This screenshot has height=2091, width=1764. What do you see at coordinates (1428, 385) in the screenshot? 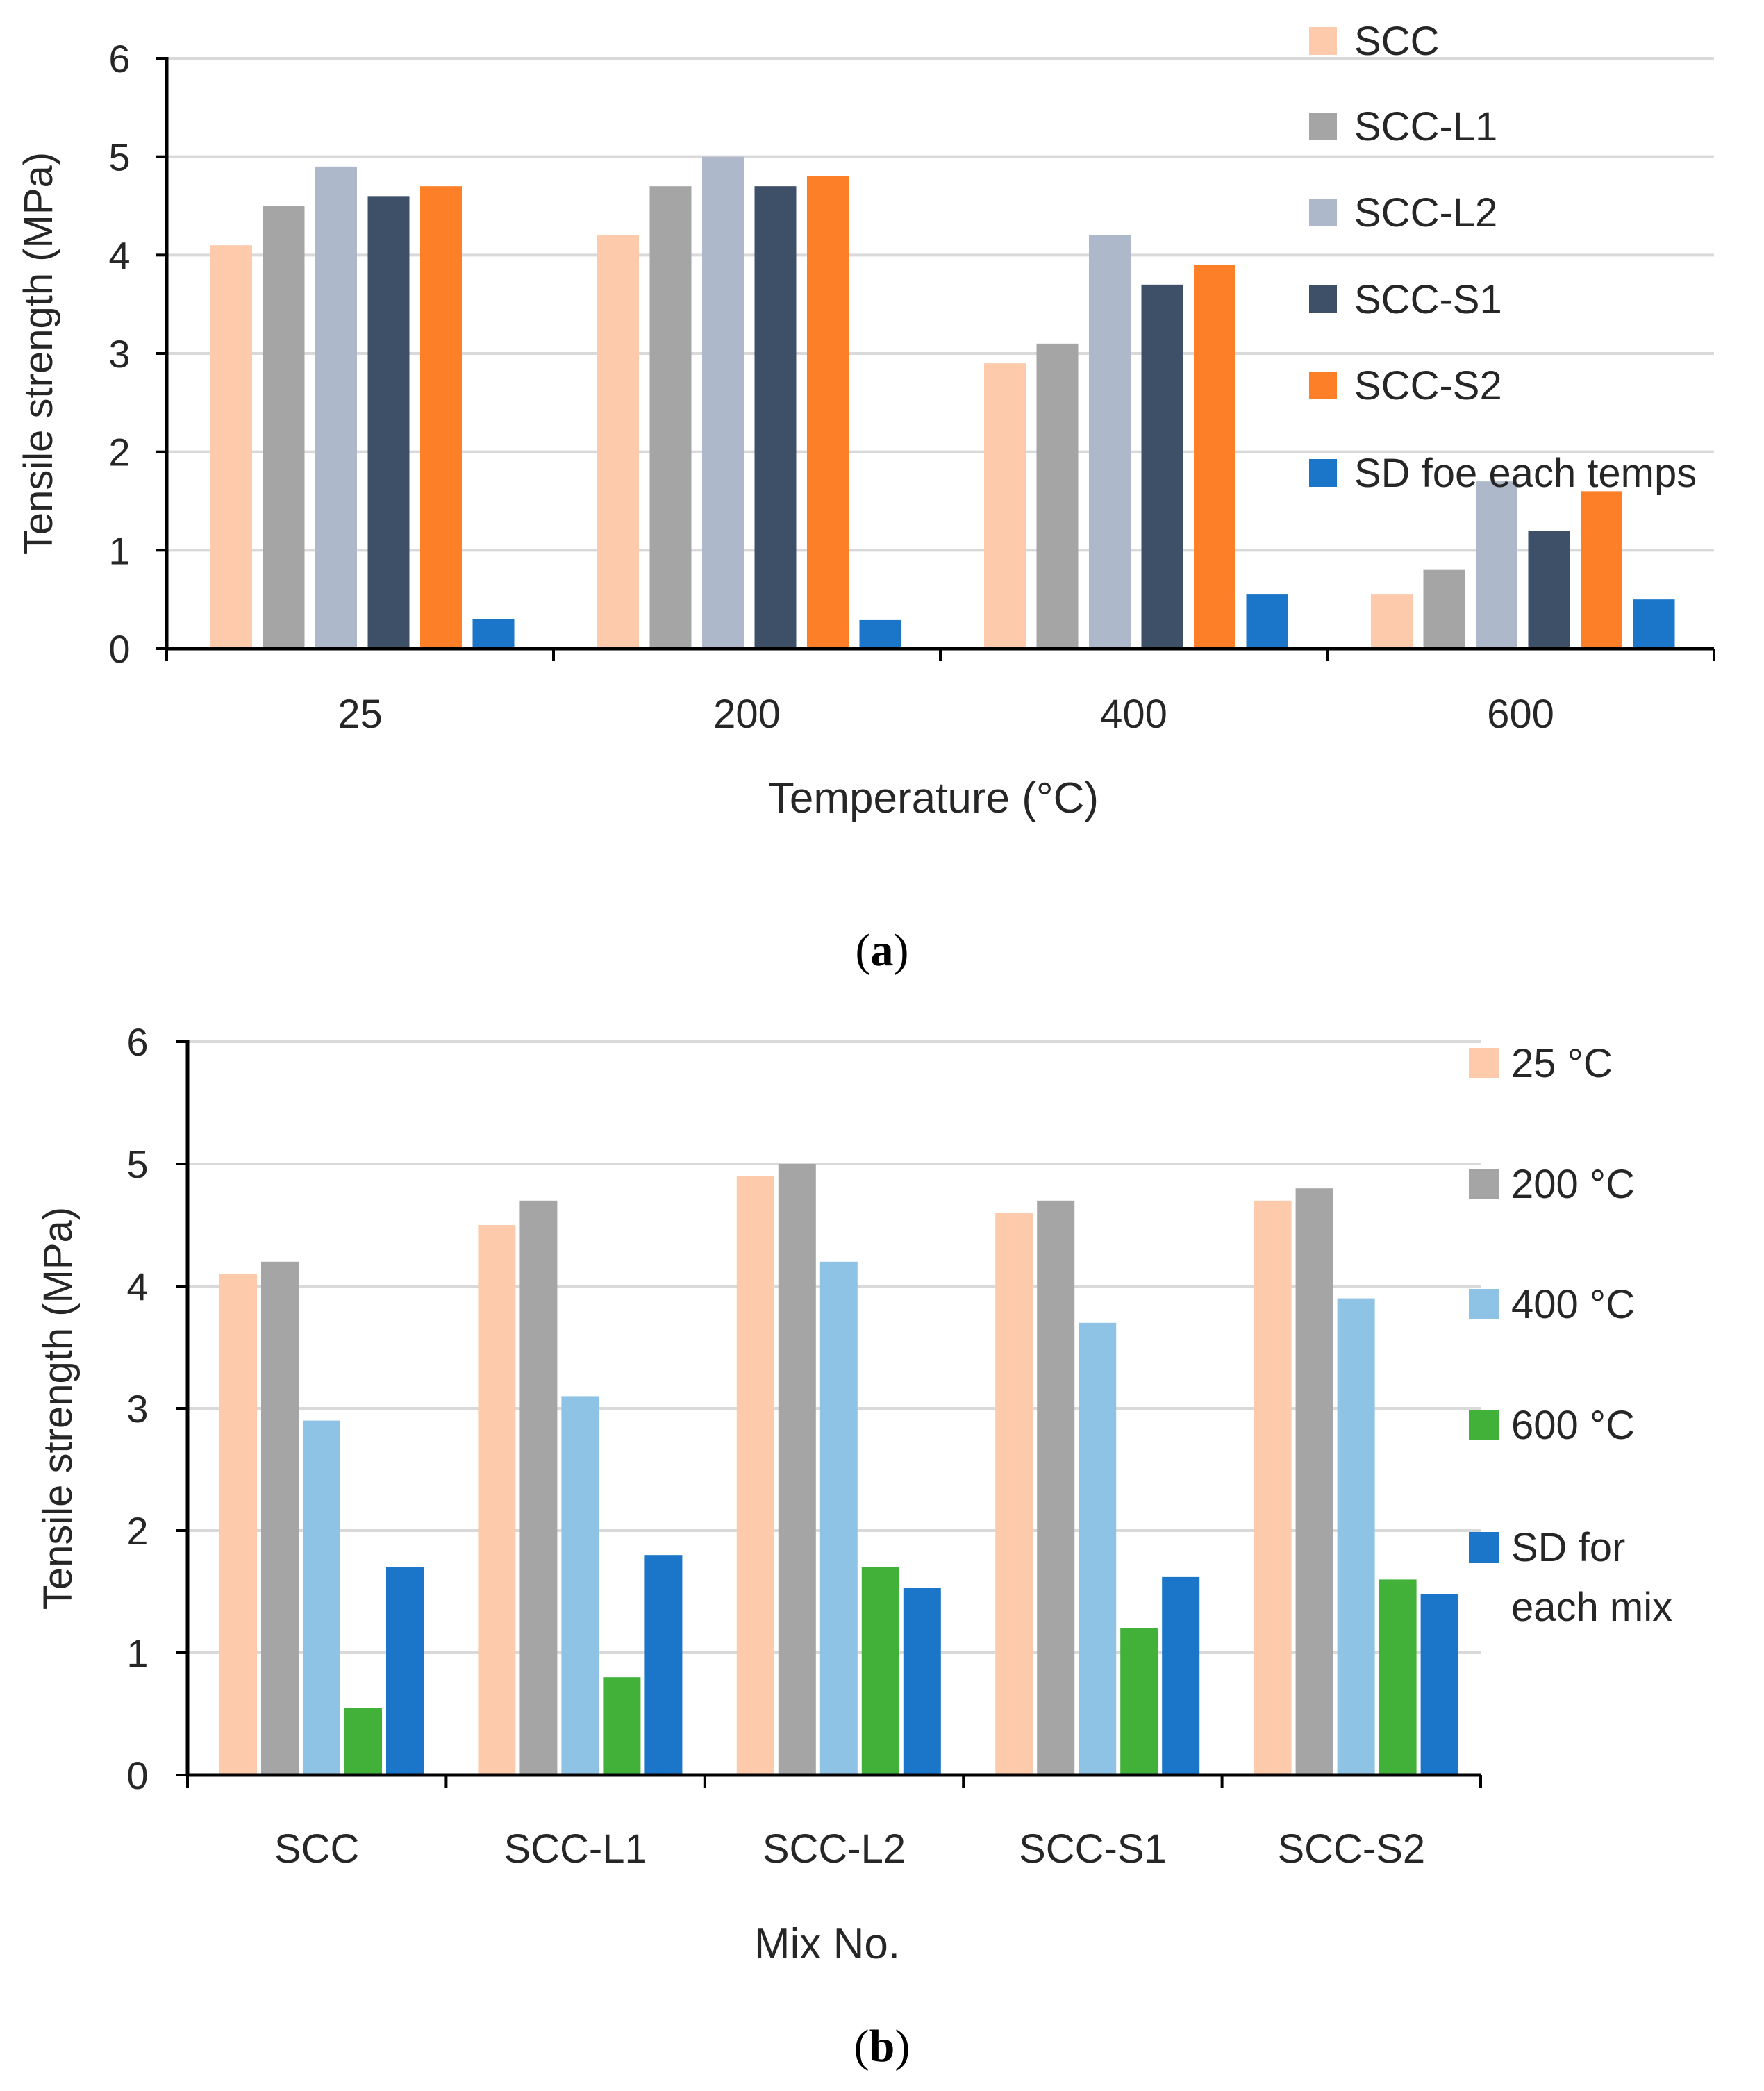
I see `legend-label: SCC-S2` at bounding box center [1428, 385].